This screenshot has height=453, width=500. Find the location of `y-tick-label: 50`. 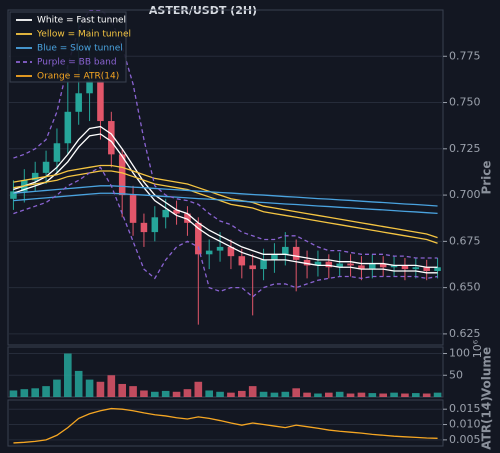

y-tick-label: 50 is located at coordinates (456, 374).